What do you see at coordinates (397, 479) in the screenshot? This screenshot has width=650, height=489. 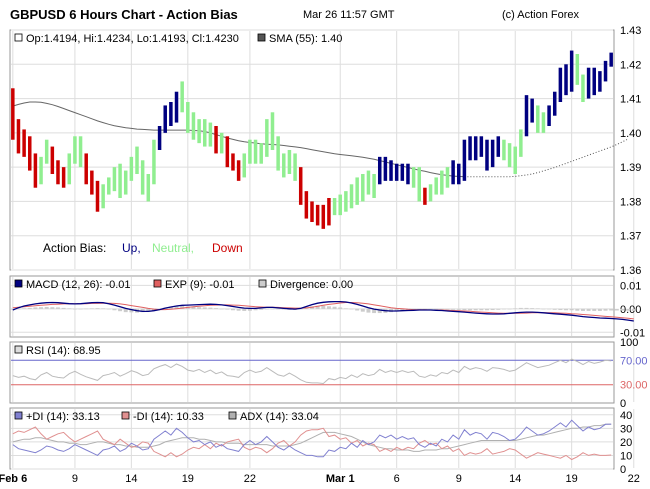 I see `x-tick-label: 6` at bounding box center [397, 479].